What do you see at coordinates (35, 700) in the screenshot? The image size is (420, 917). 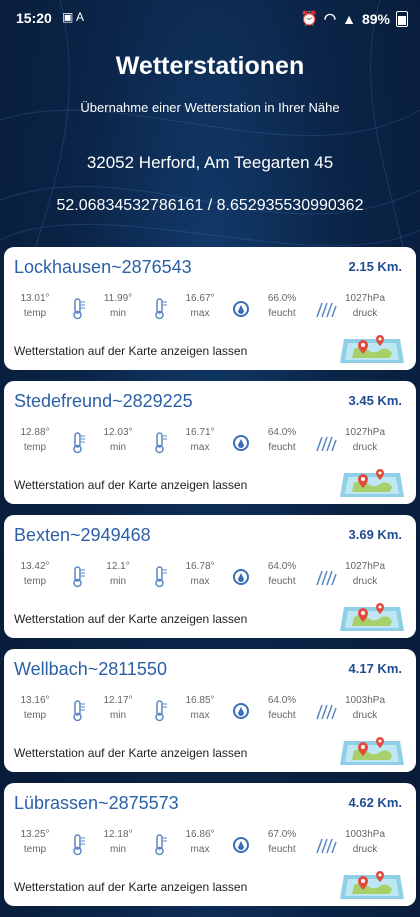 I see `temp-value: 13.16°` at bounding box center [35, 700].